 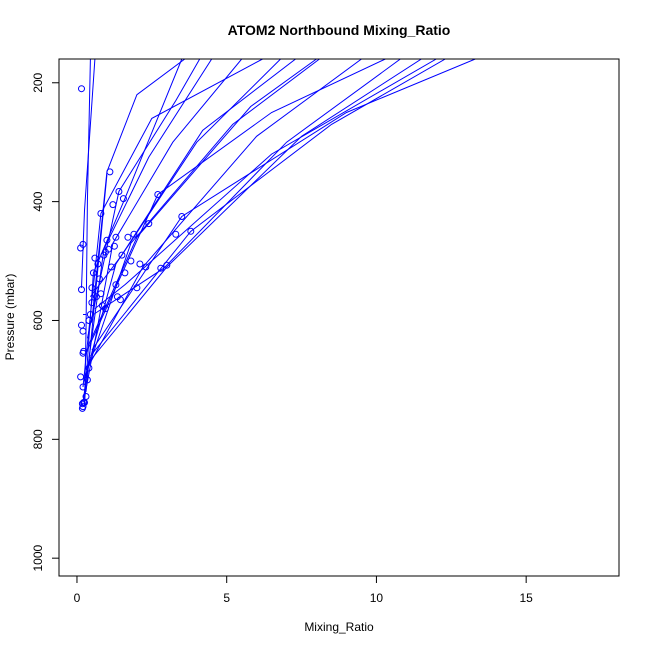 I want to click on y-tick-label-800: 800, so click(x=38, y=439).